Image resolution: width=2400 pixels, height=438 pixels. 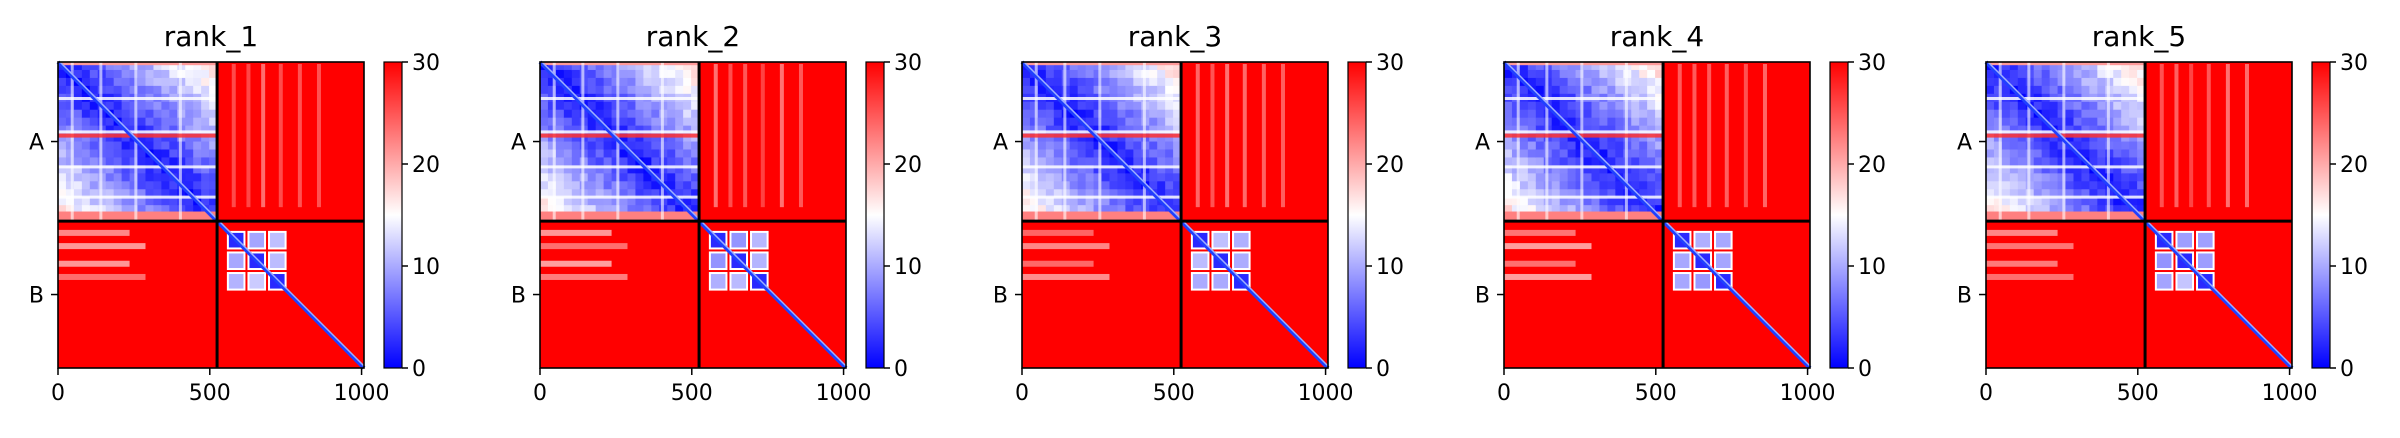 I want to click on heatmap-diagonal, so click(x=211, y=215).